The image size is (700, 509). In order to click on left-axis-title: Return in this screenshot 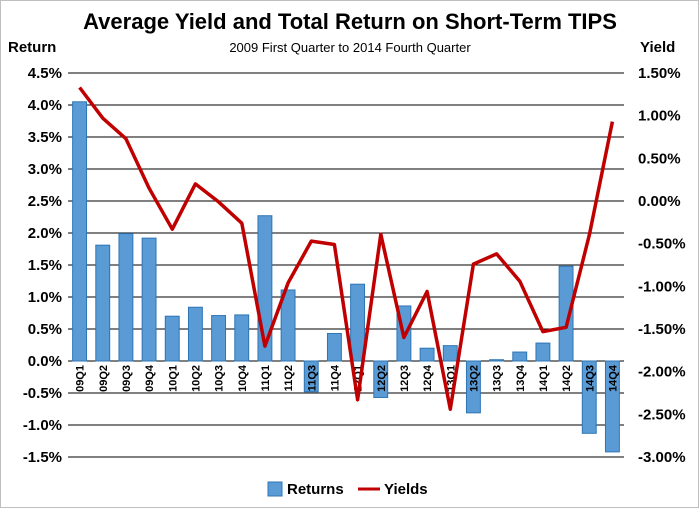, I will do `click(32, 47)`.